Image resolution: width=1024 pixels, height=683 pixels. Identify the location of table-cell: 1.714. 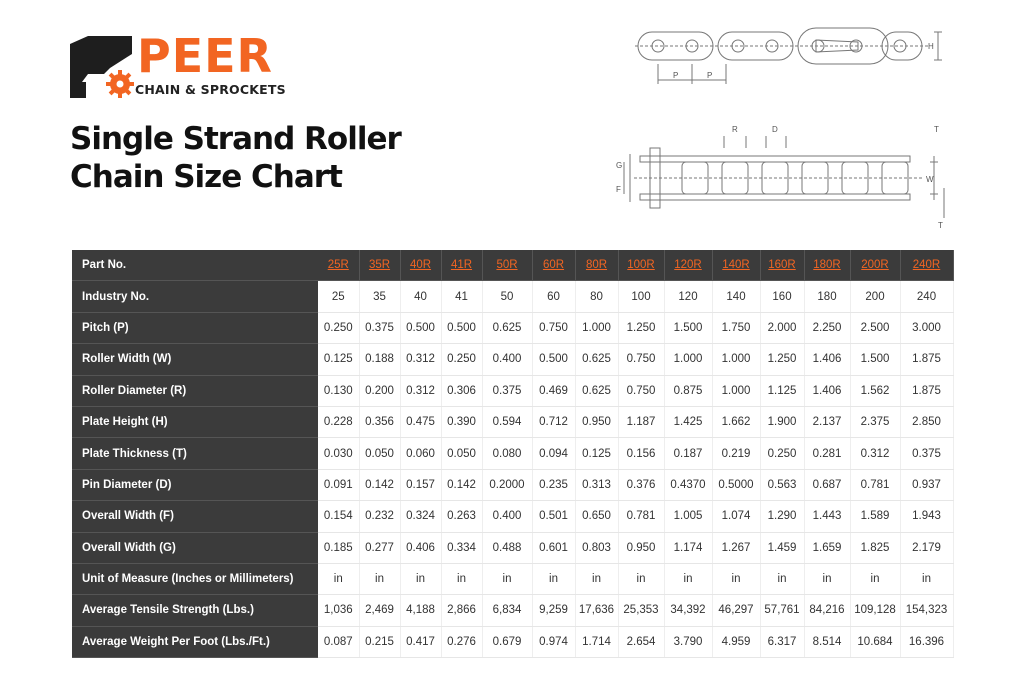
(597, 642).